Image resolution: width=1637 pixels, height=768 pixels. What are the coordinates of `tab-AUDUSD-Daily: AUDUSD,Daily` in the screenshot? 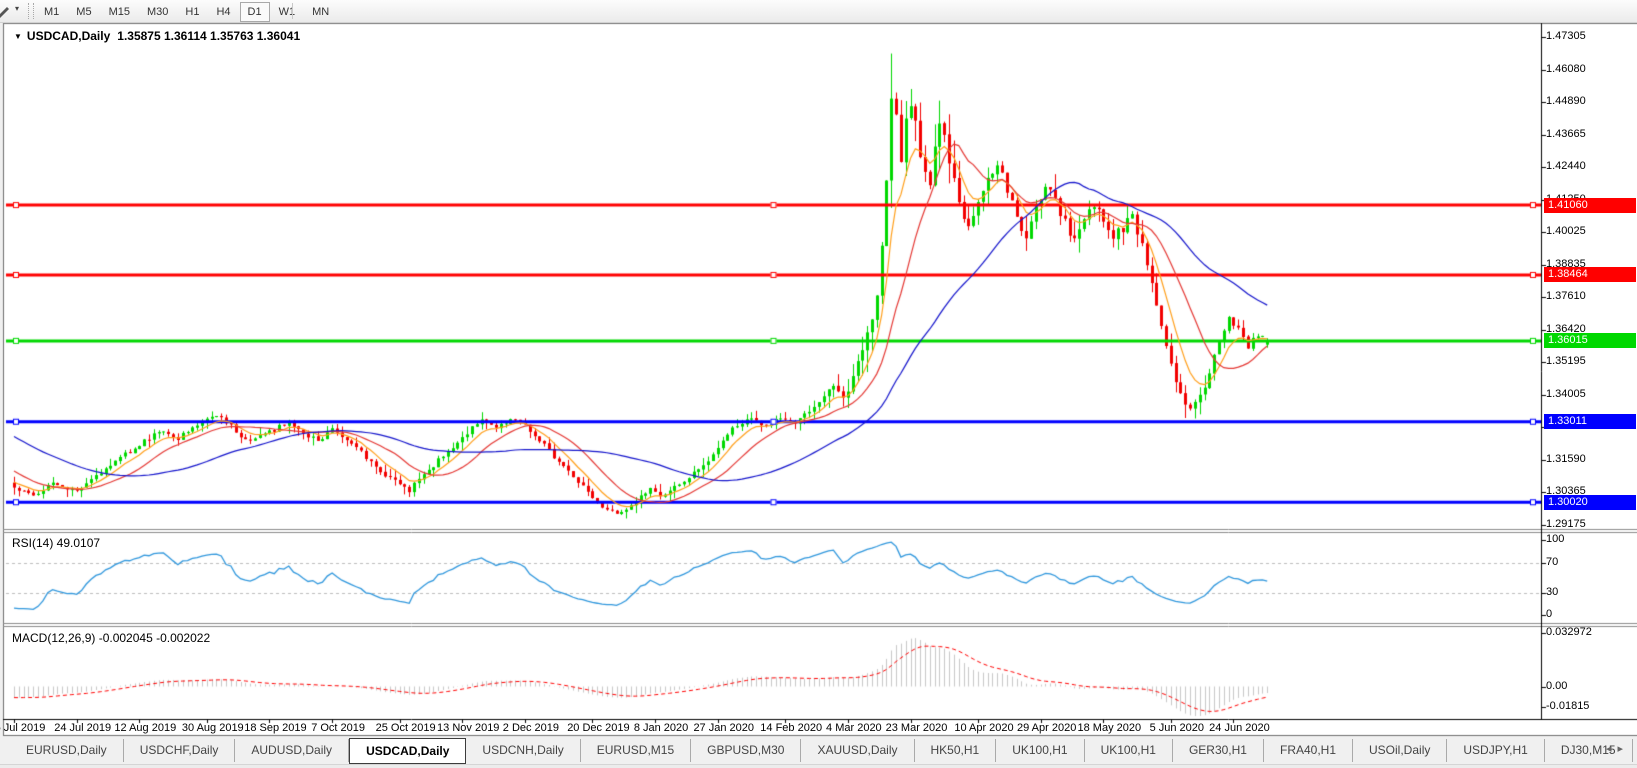 It's located at (292, 750).